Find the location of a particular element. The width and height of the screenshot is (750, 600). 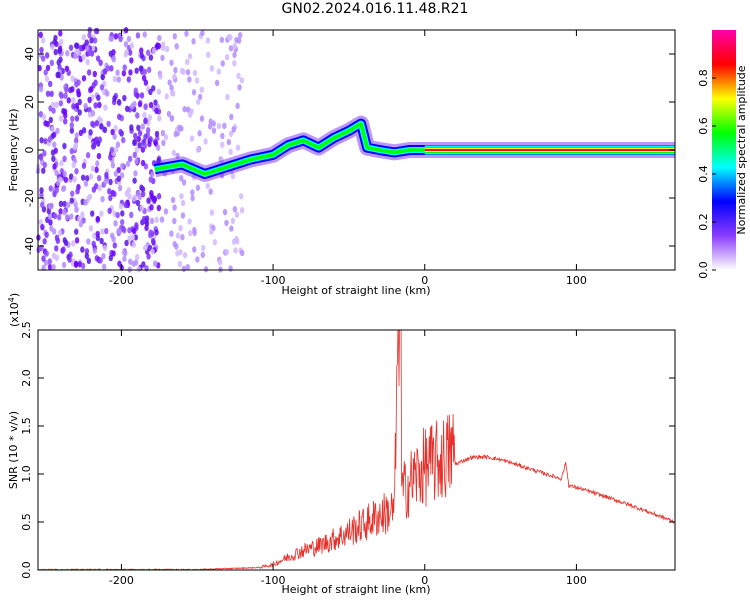

heatmap-xtick-label: -100 is located at coordinates (273, 280).